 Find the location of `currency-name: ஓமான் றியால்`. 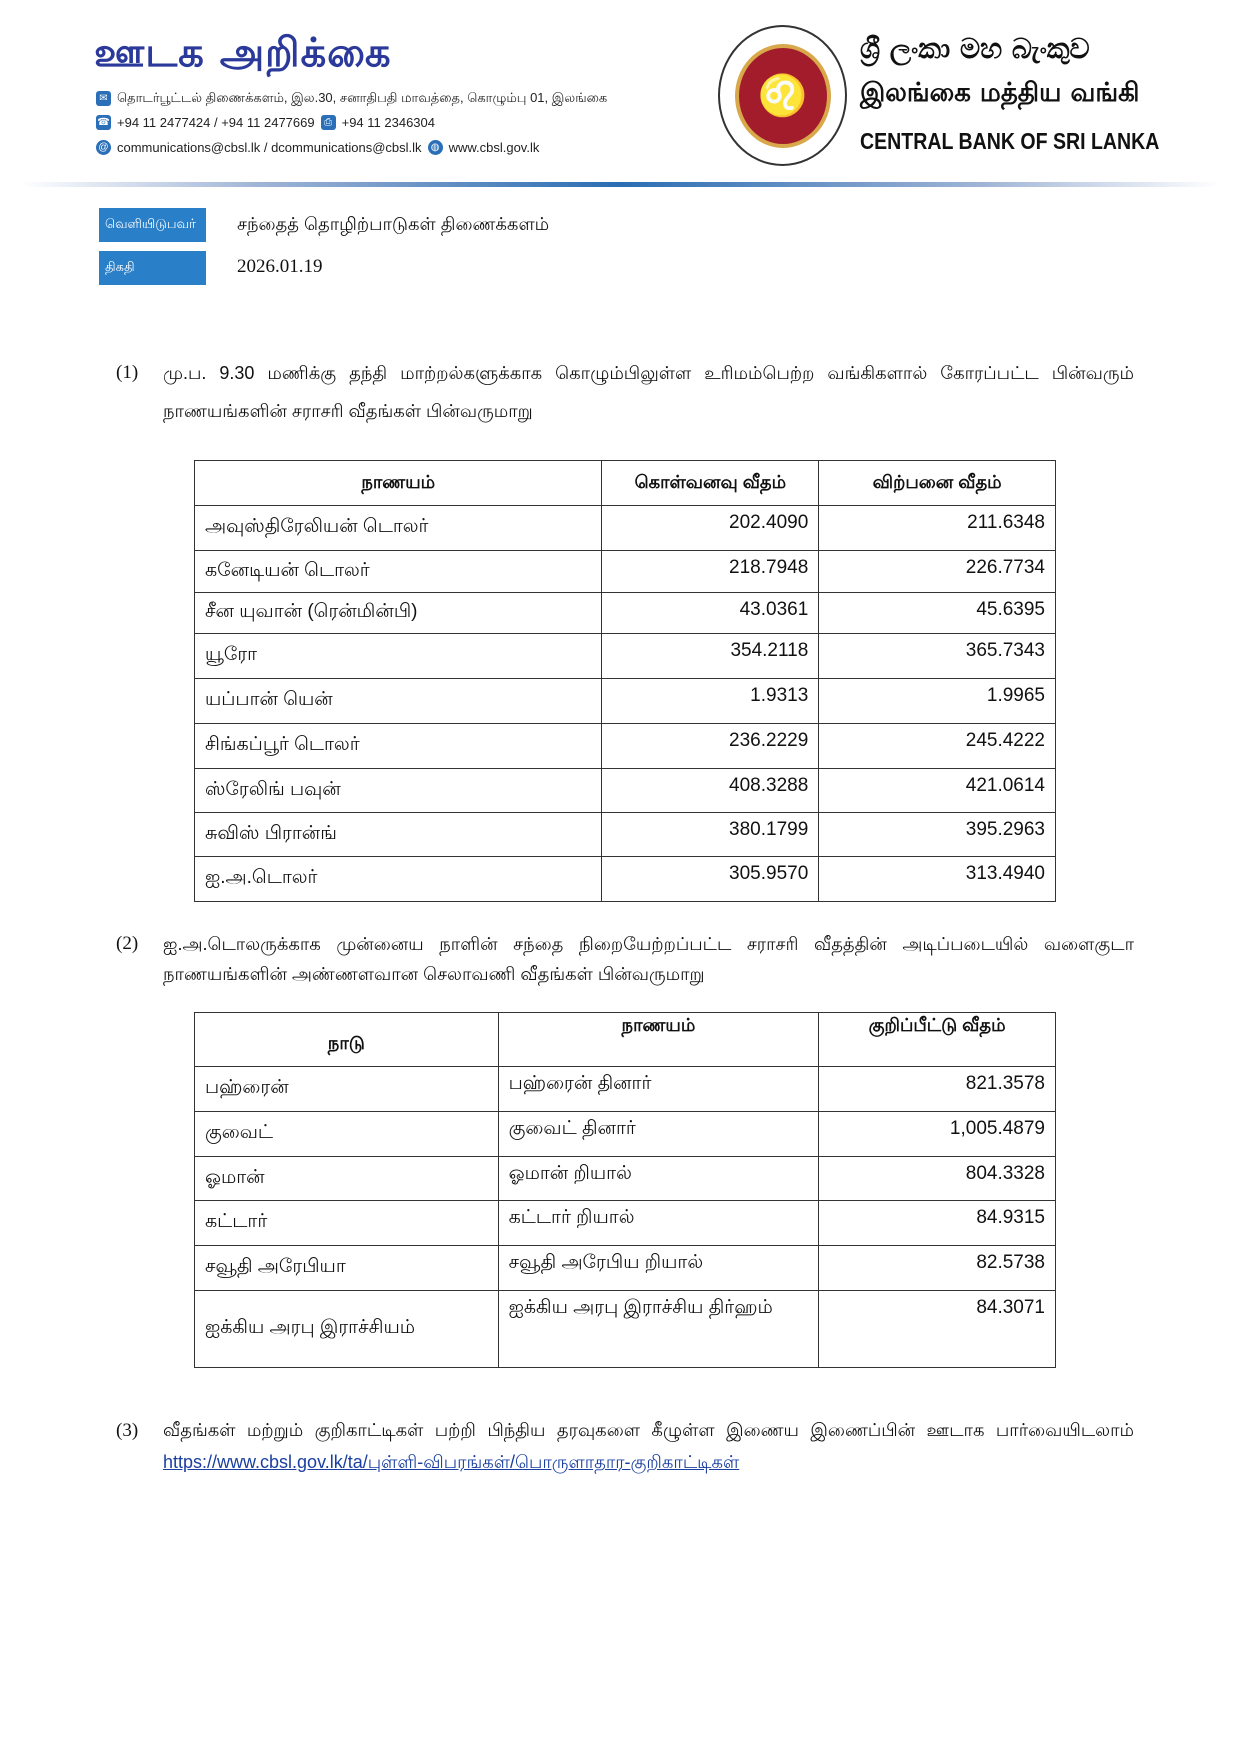

currency-name: ஓமான் றியால் is located at coordinates (658, 1178).